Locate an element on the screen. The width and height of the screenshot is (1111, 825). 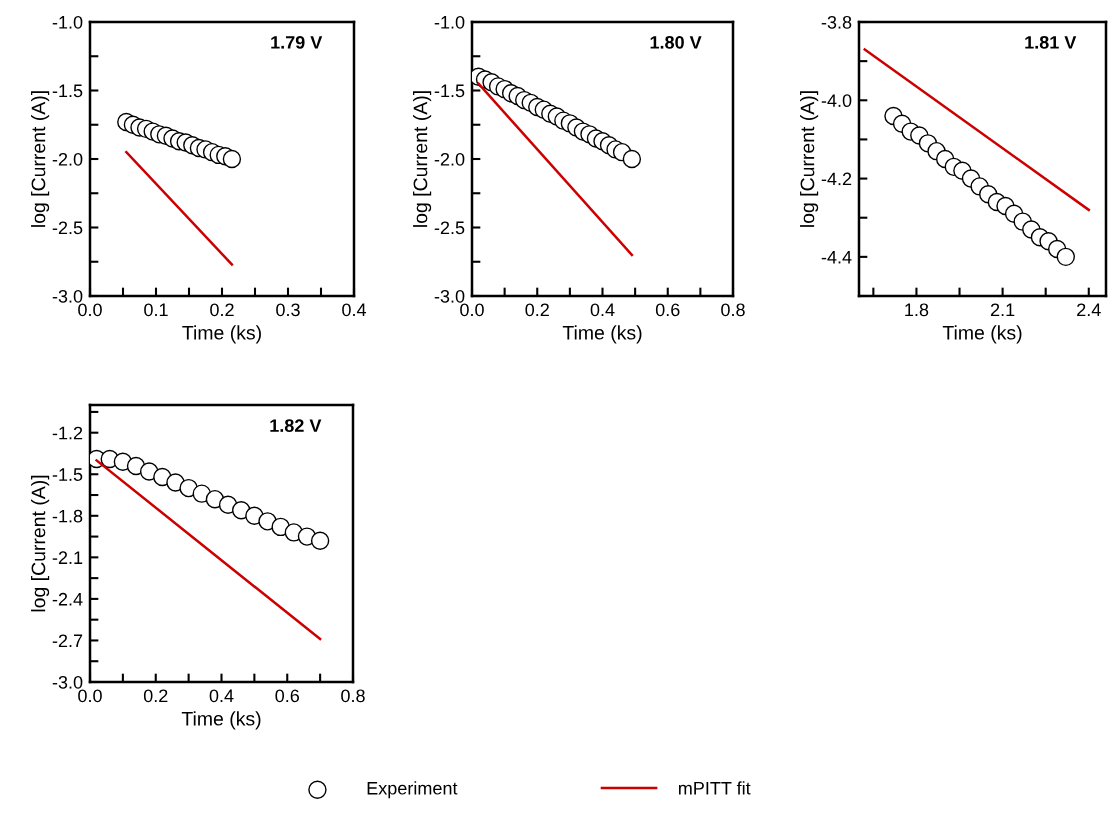
annotation: 1.80 V is located at coordinates (676, 42).